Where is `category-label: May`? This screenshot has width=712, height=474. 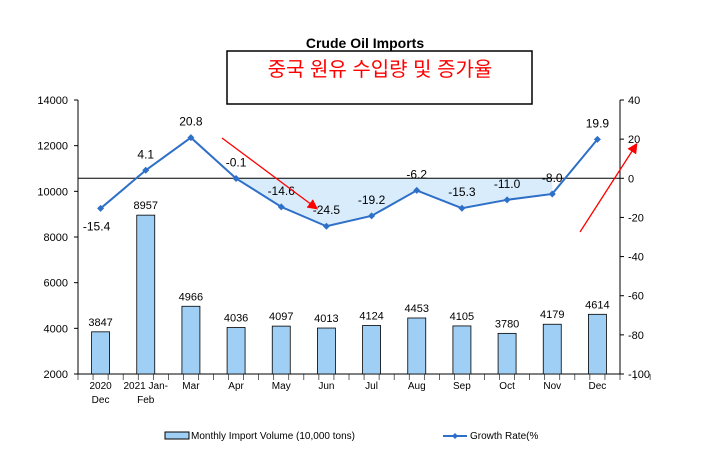 category-label: May is located at coordinates (281, 386).